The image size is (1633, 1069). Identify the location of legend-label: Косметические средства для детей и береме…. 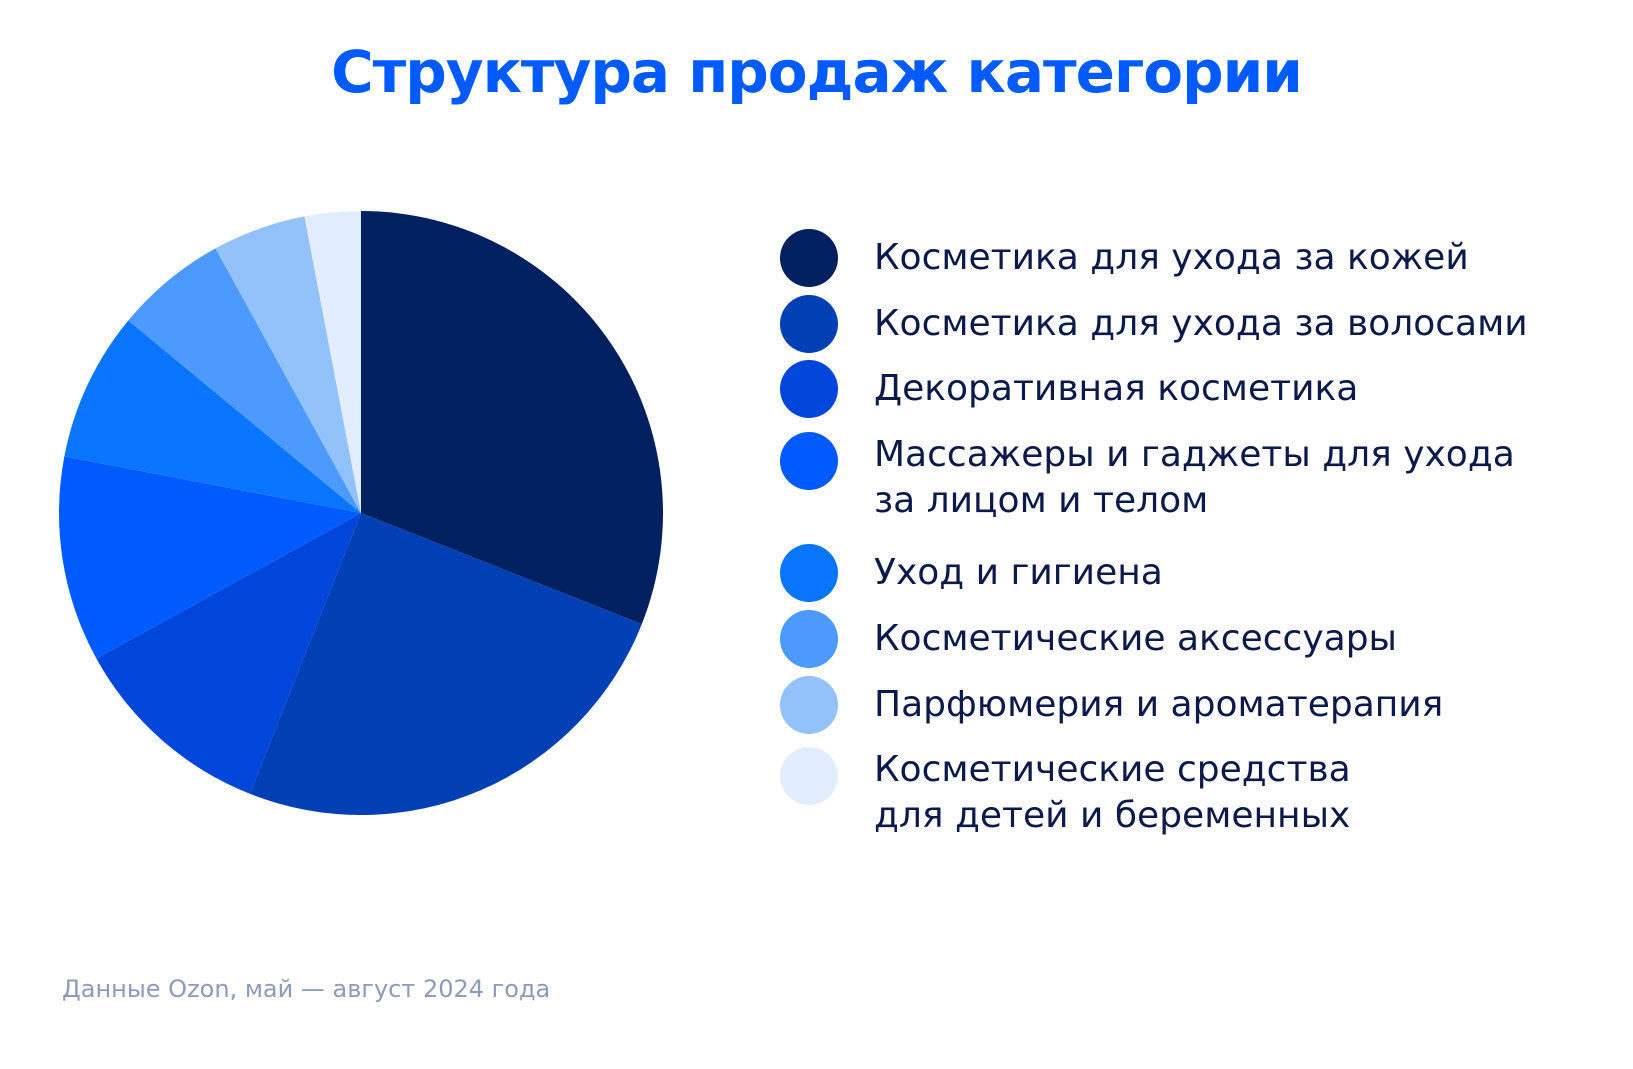
(1112, 792).